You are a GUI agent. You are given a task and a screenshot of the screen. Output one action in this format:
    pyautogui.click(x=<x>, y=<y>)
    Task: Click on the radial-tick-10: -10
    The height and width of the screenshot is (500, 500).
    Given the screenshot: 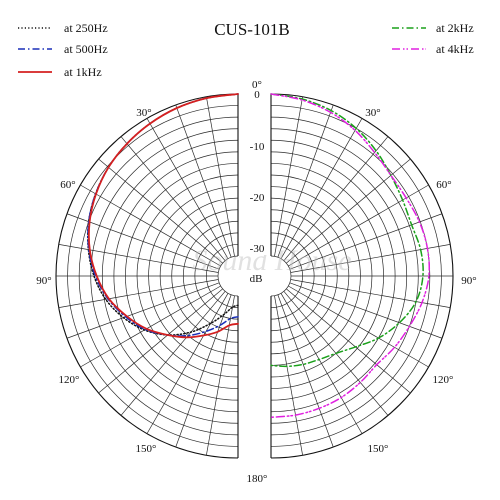 What is the action you would take?
    pyautogui.click(x=257, y=147)
    